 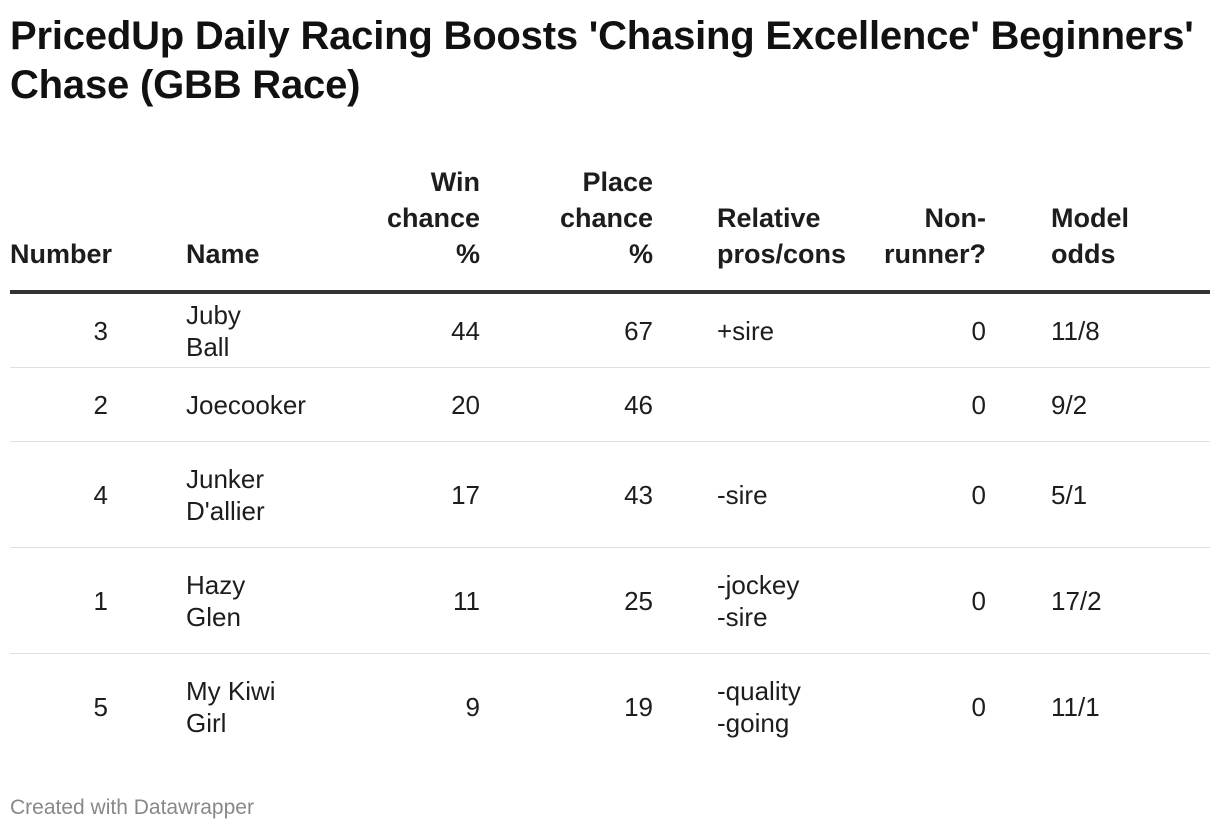 What do you see at coordinates (202, 600) in the screenshot?
I see `cell-name: Hazy Glen` at bounding box center [202, 600].